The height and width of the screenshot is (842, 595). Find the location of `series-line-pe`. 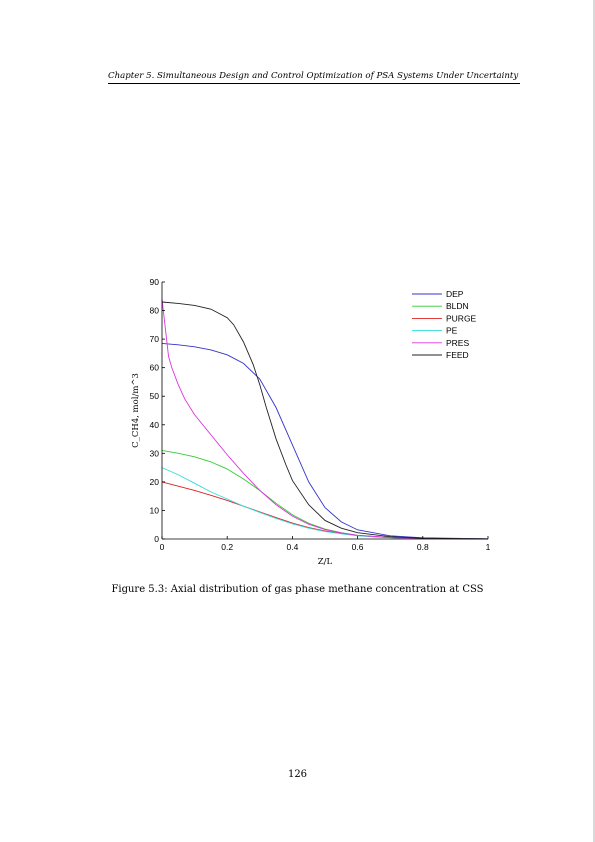

series-line-pe is located at coordinates (325, 503).